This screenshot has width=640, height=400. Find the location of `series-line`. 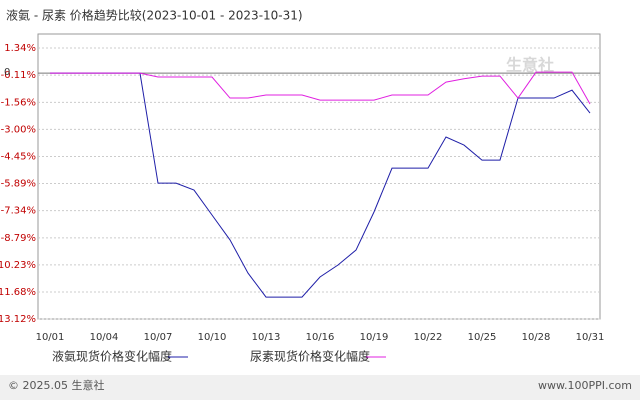

series-line is located at coordinates (320, 88).